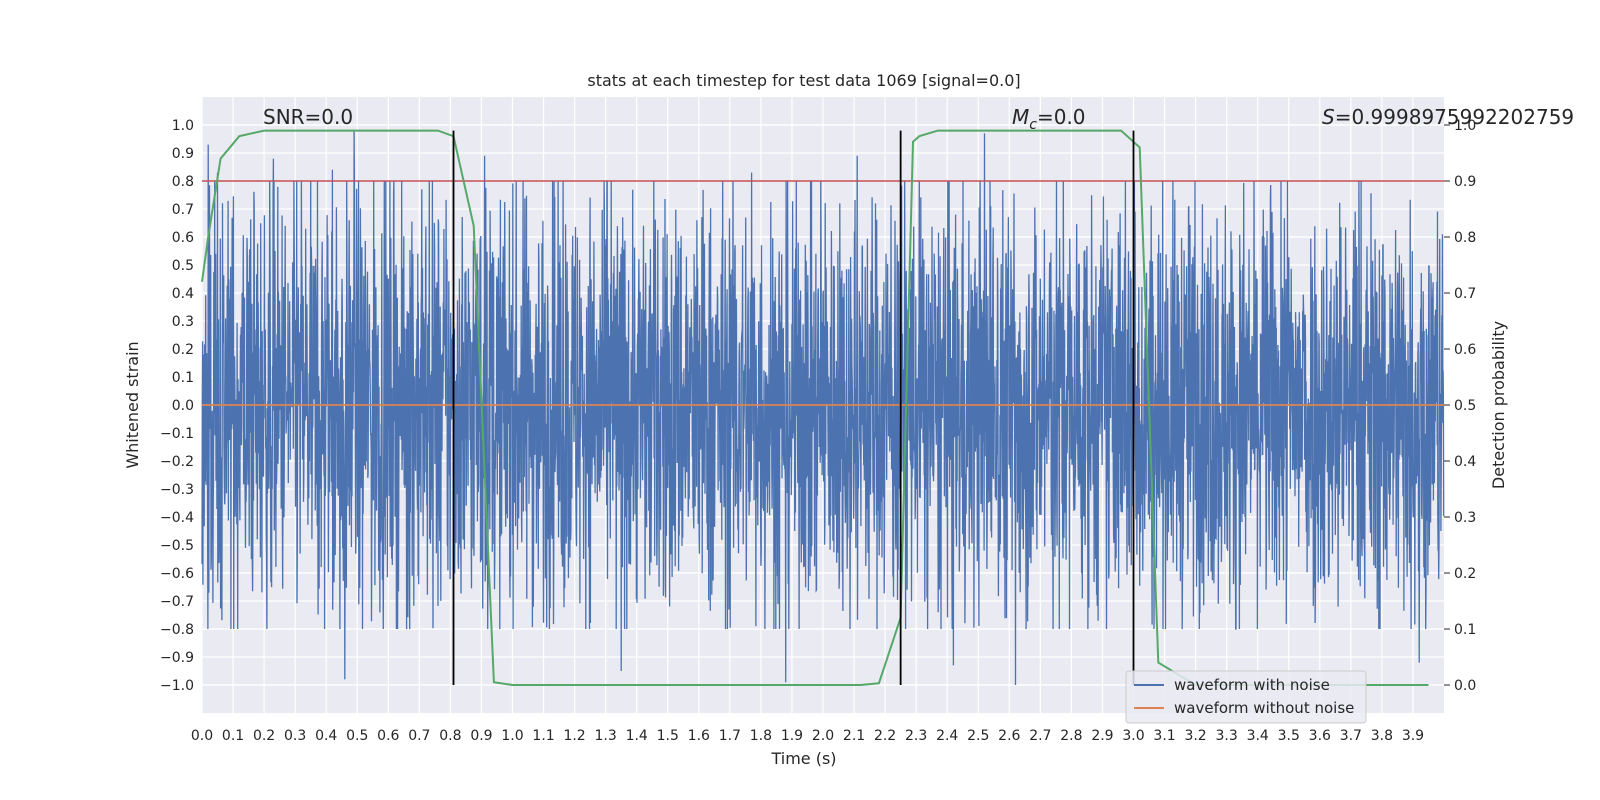 The width and height of the screenshot is (1600, 800). I want to click on y-tick-label: 0.9, so click(183, 154).